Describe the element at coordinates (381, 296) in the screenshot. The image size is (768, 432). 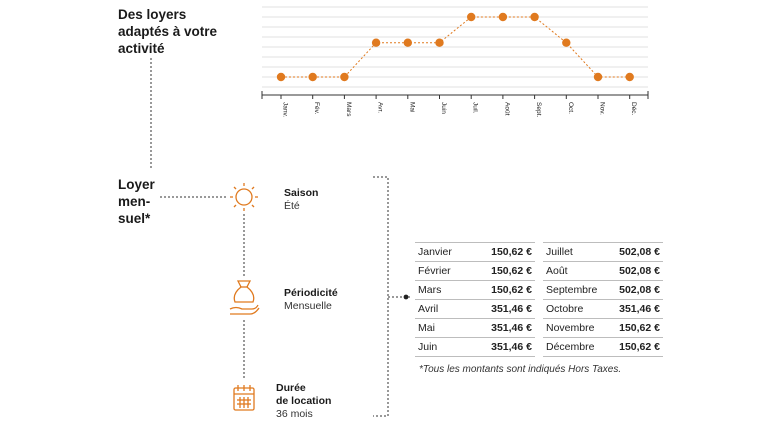
I see `group-bracket` at that location.